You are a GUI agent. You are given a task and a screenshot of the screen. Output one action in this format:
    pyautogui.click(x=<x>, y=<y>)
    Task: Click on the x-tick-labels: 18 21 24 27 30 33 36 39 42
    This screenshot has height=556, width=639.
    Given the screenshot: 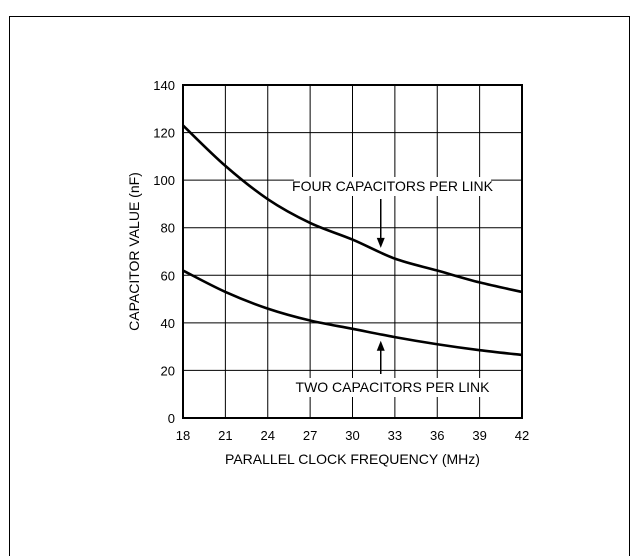 What is the action you would take?
    pyautogui.click(x=352, y=435)
    